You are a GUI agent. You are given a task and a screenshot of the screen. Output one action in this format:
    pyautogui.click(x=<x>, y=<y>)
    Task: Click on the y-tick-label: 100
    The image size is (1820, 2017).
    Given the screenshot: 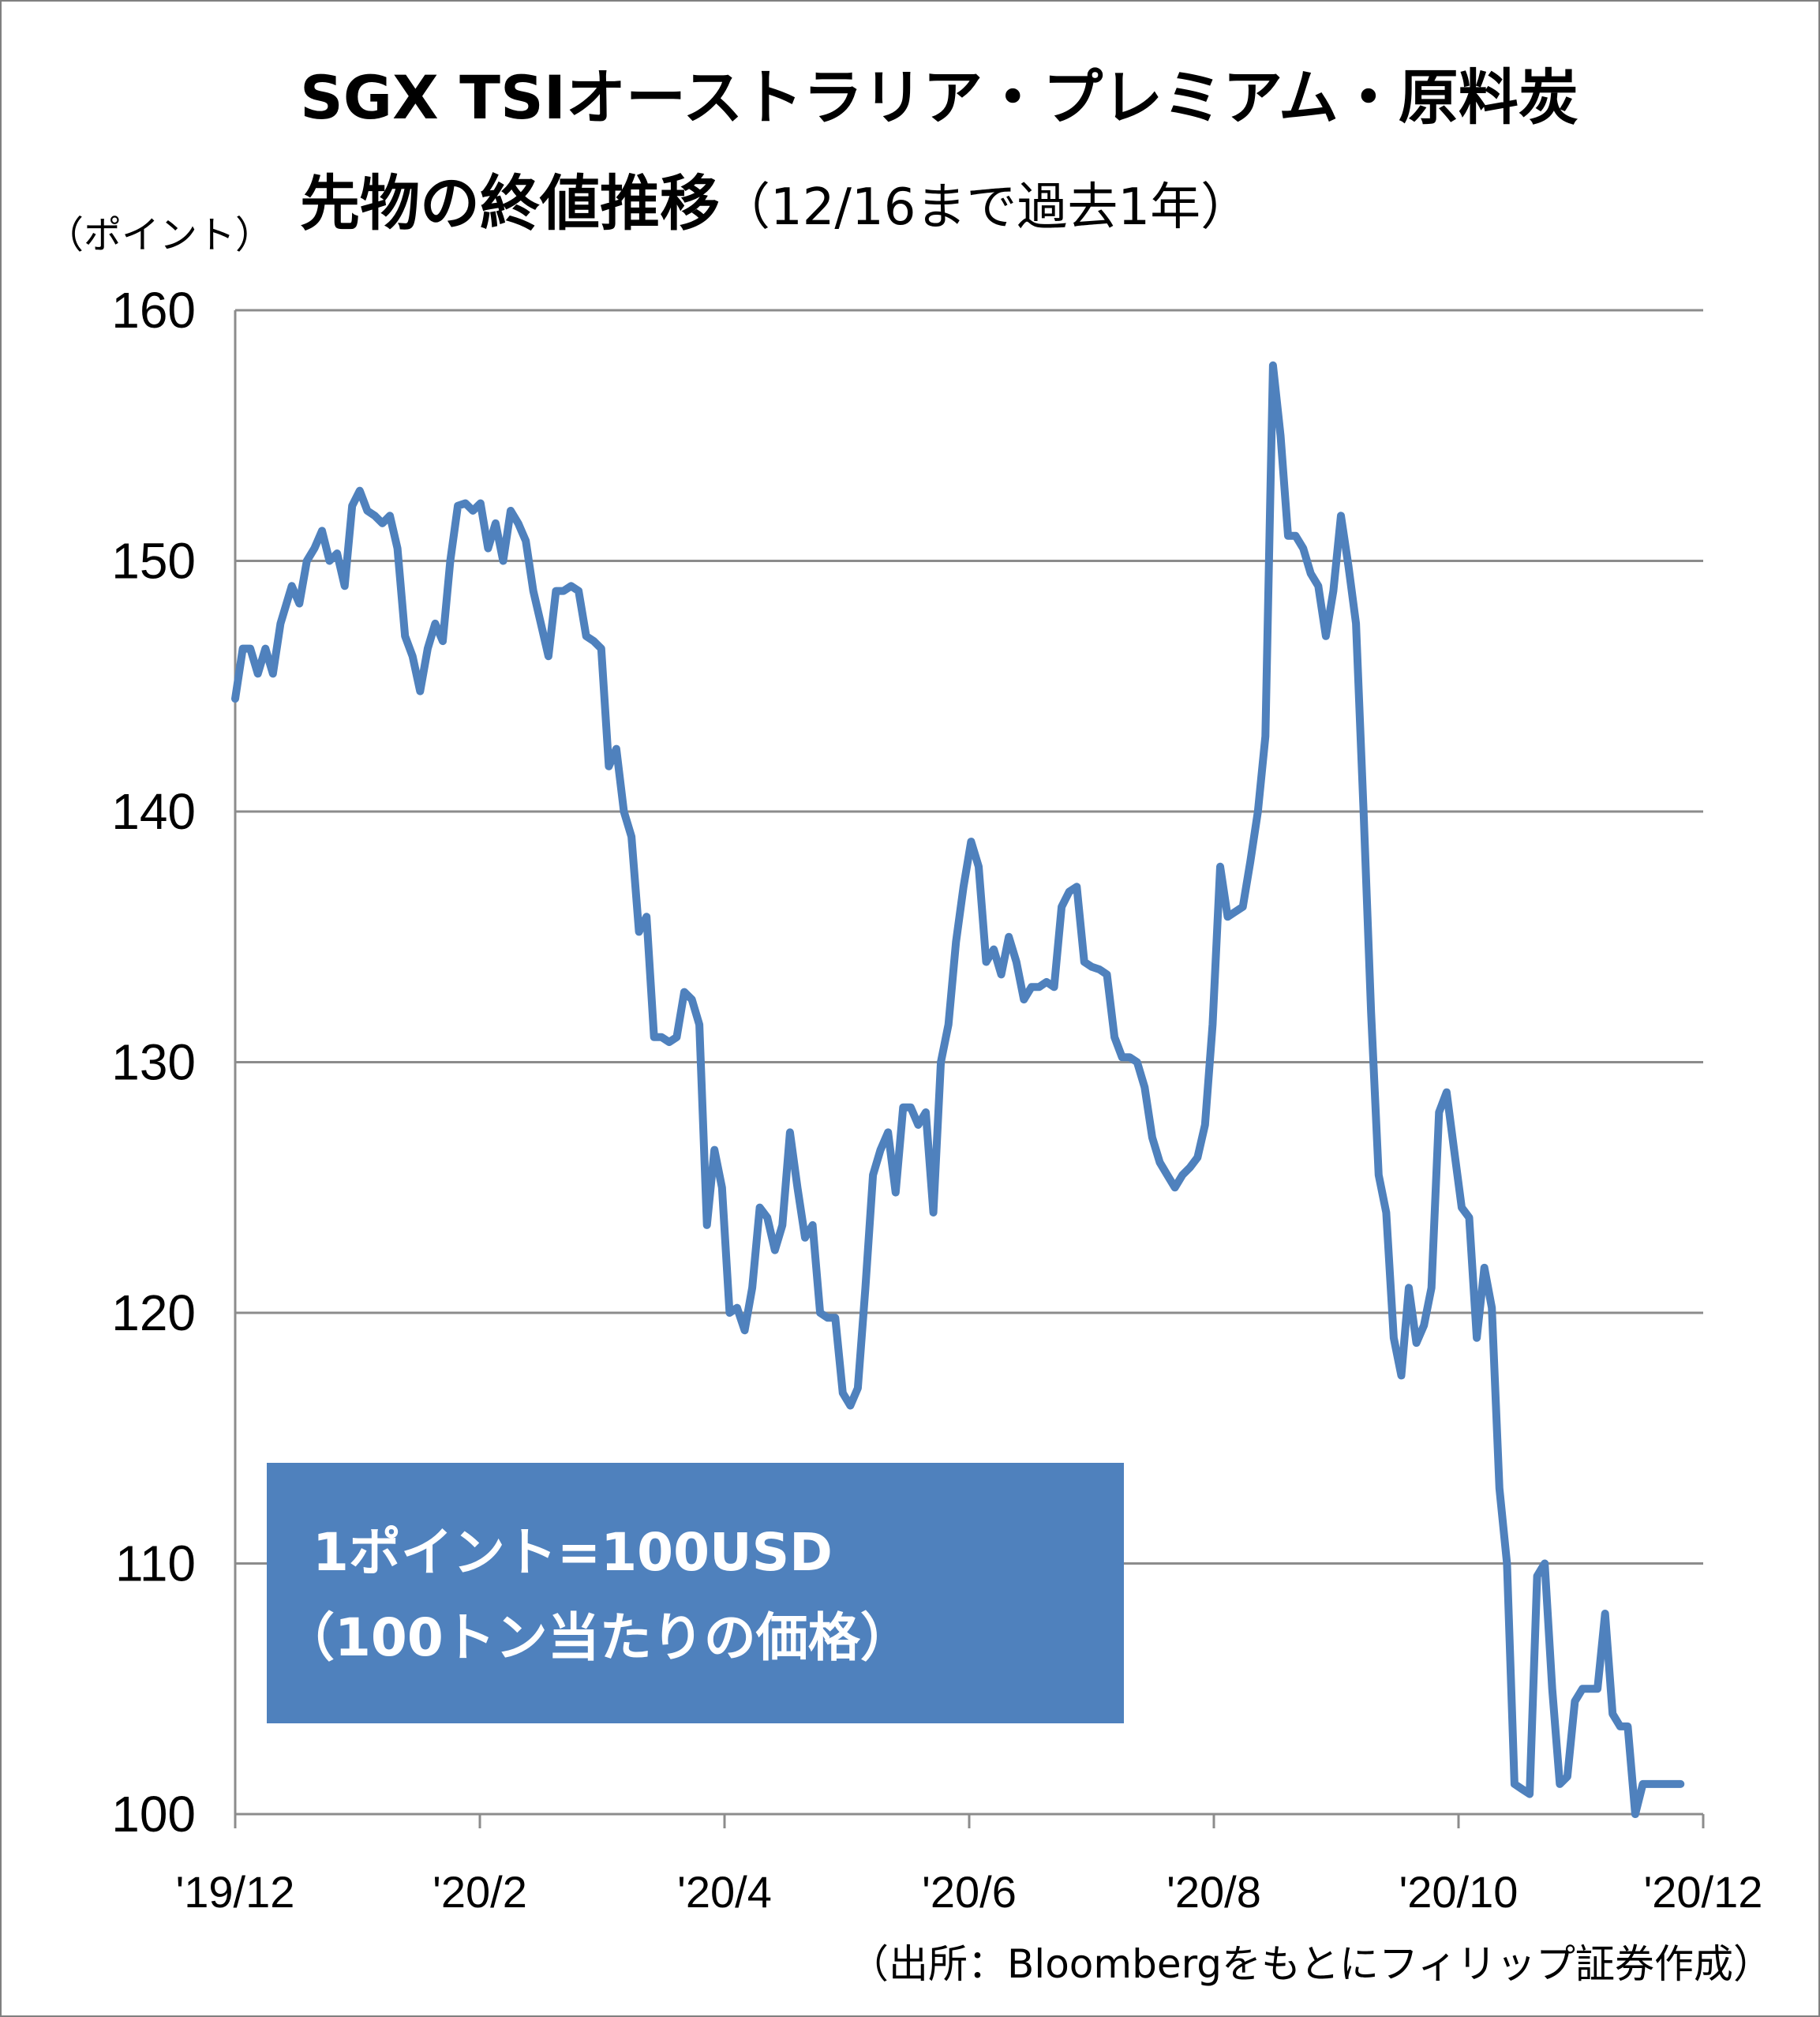 What is the action you would take?
    pyautogui.click(x=153, y=1814)
    